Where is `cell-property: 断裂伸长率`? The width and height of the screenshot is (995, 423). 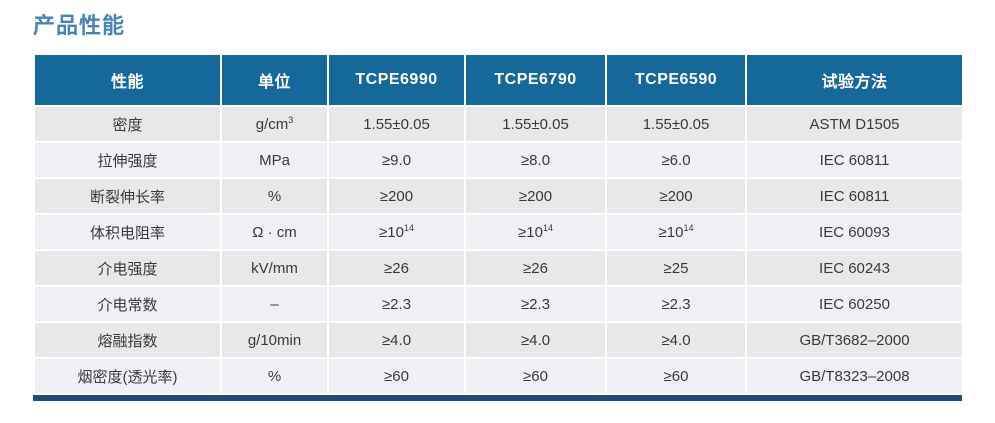
cell-property: 断裂伸长率 is located at coordinates (127, 196).